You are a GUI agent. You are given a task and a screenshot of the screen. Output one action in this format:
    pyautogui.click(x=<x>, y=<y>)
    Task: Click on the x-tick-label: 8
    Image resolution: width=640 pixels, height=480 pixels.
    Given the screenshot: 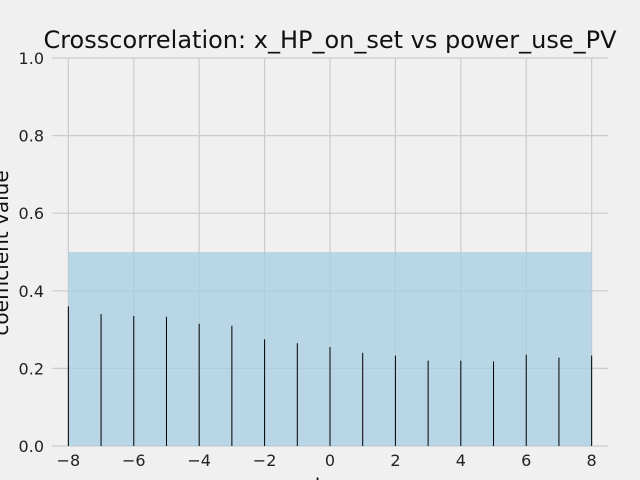 What is the action you would take?
    pyautogui.click(x=592, y=460)
    